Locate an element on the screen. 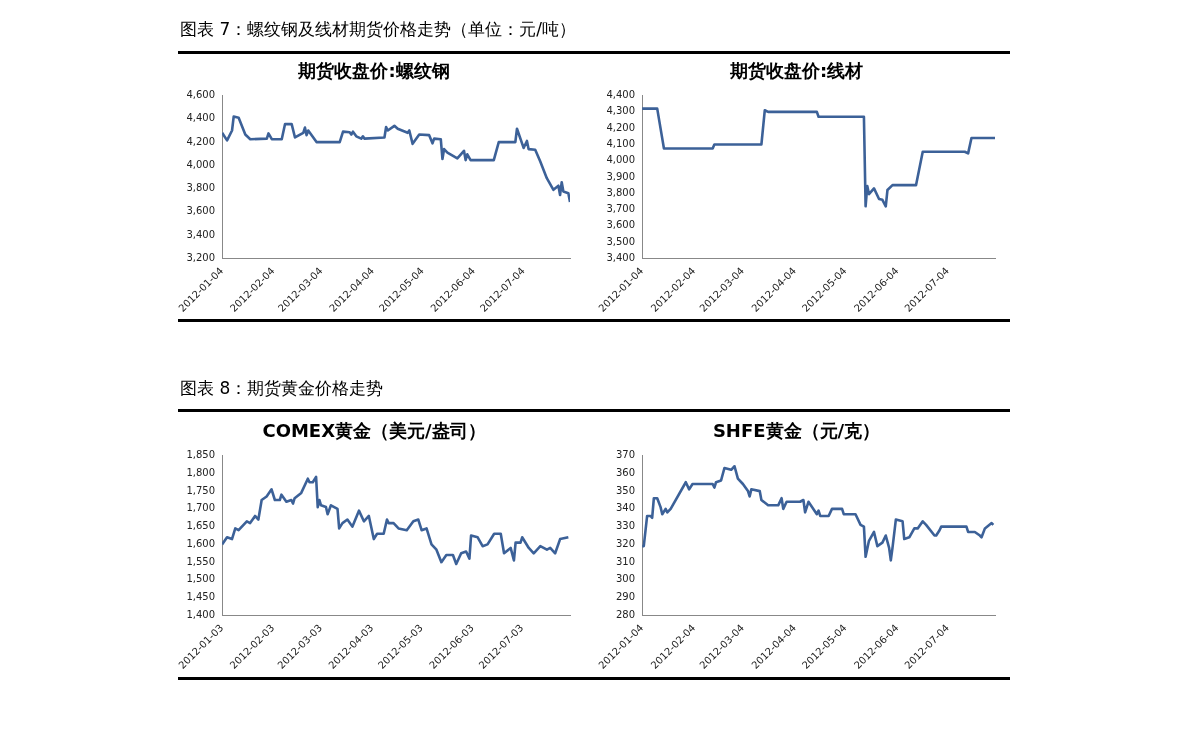  y-tick-label: 1,600 is located at coordinates (201, 543).